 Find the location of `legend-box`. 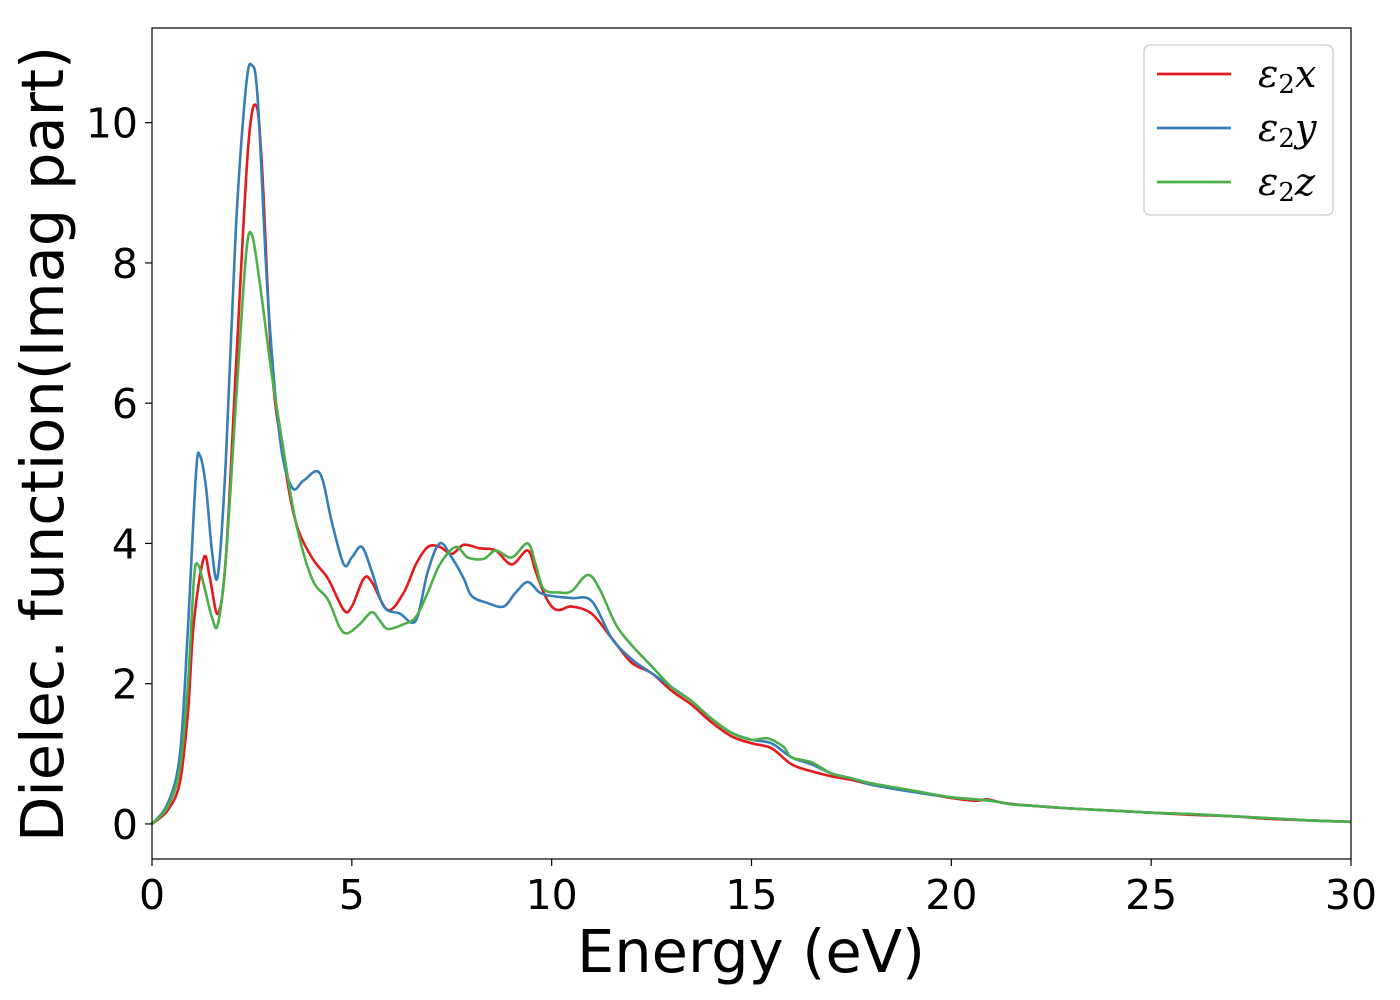

legend-box is located at coordinates (1238, 130).